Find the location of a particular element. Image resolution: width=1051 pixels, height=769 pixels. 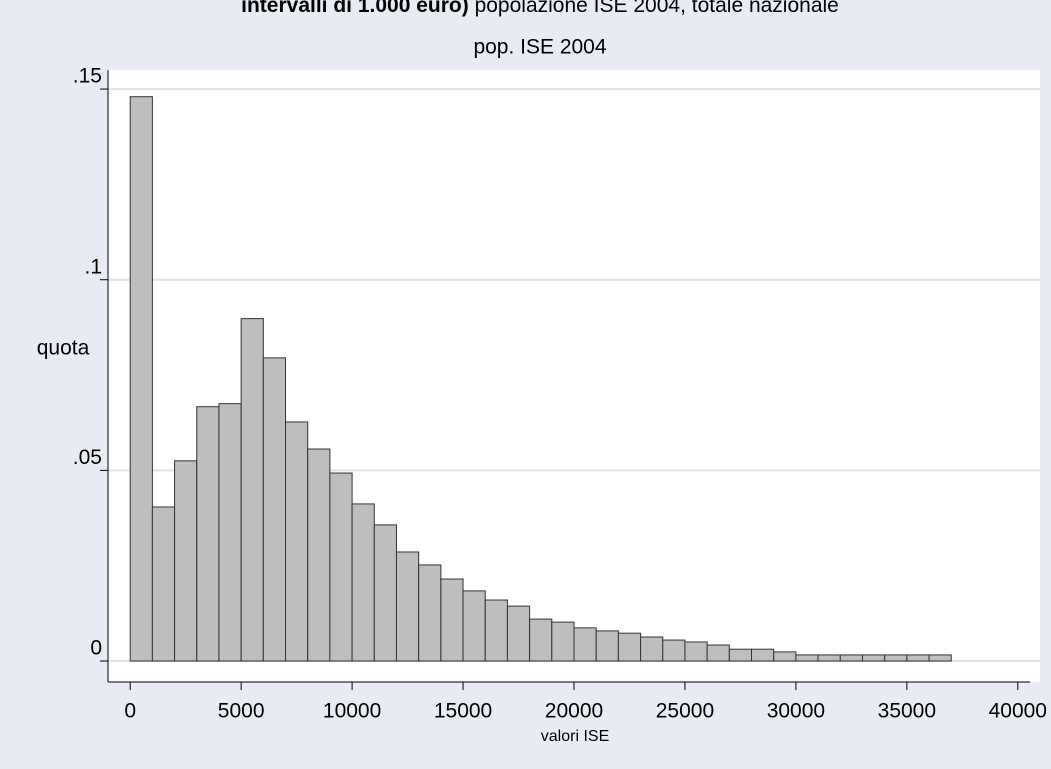

x-tick-label: 15000 is located at coordinates (463, 711).